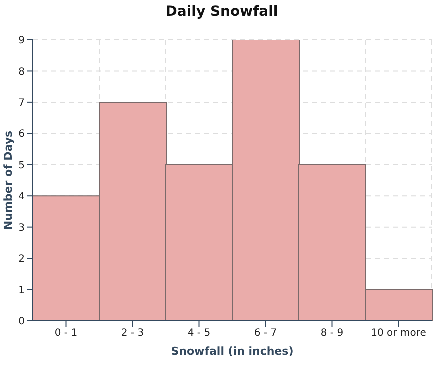  I want to click on x-tick-label: 10 or more, so click(398, 334).